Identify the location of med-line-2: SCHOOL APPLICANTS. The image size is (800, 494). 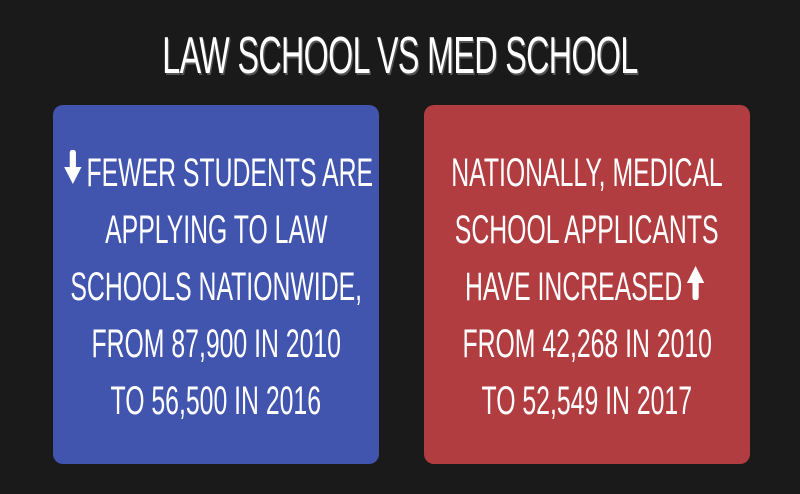
(587, 230).